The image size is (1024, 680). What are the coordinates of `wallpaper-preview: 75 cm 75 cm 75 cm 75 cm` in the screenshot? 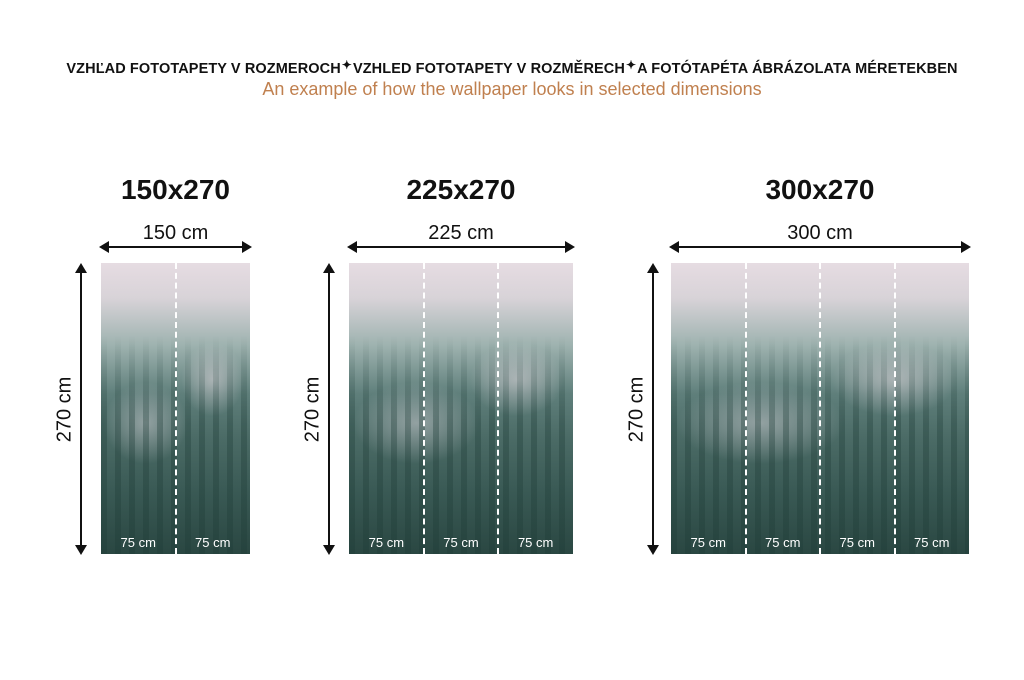 It's located at (820, 408).